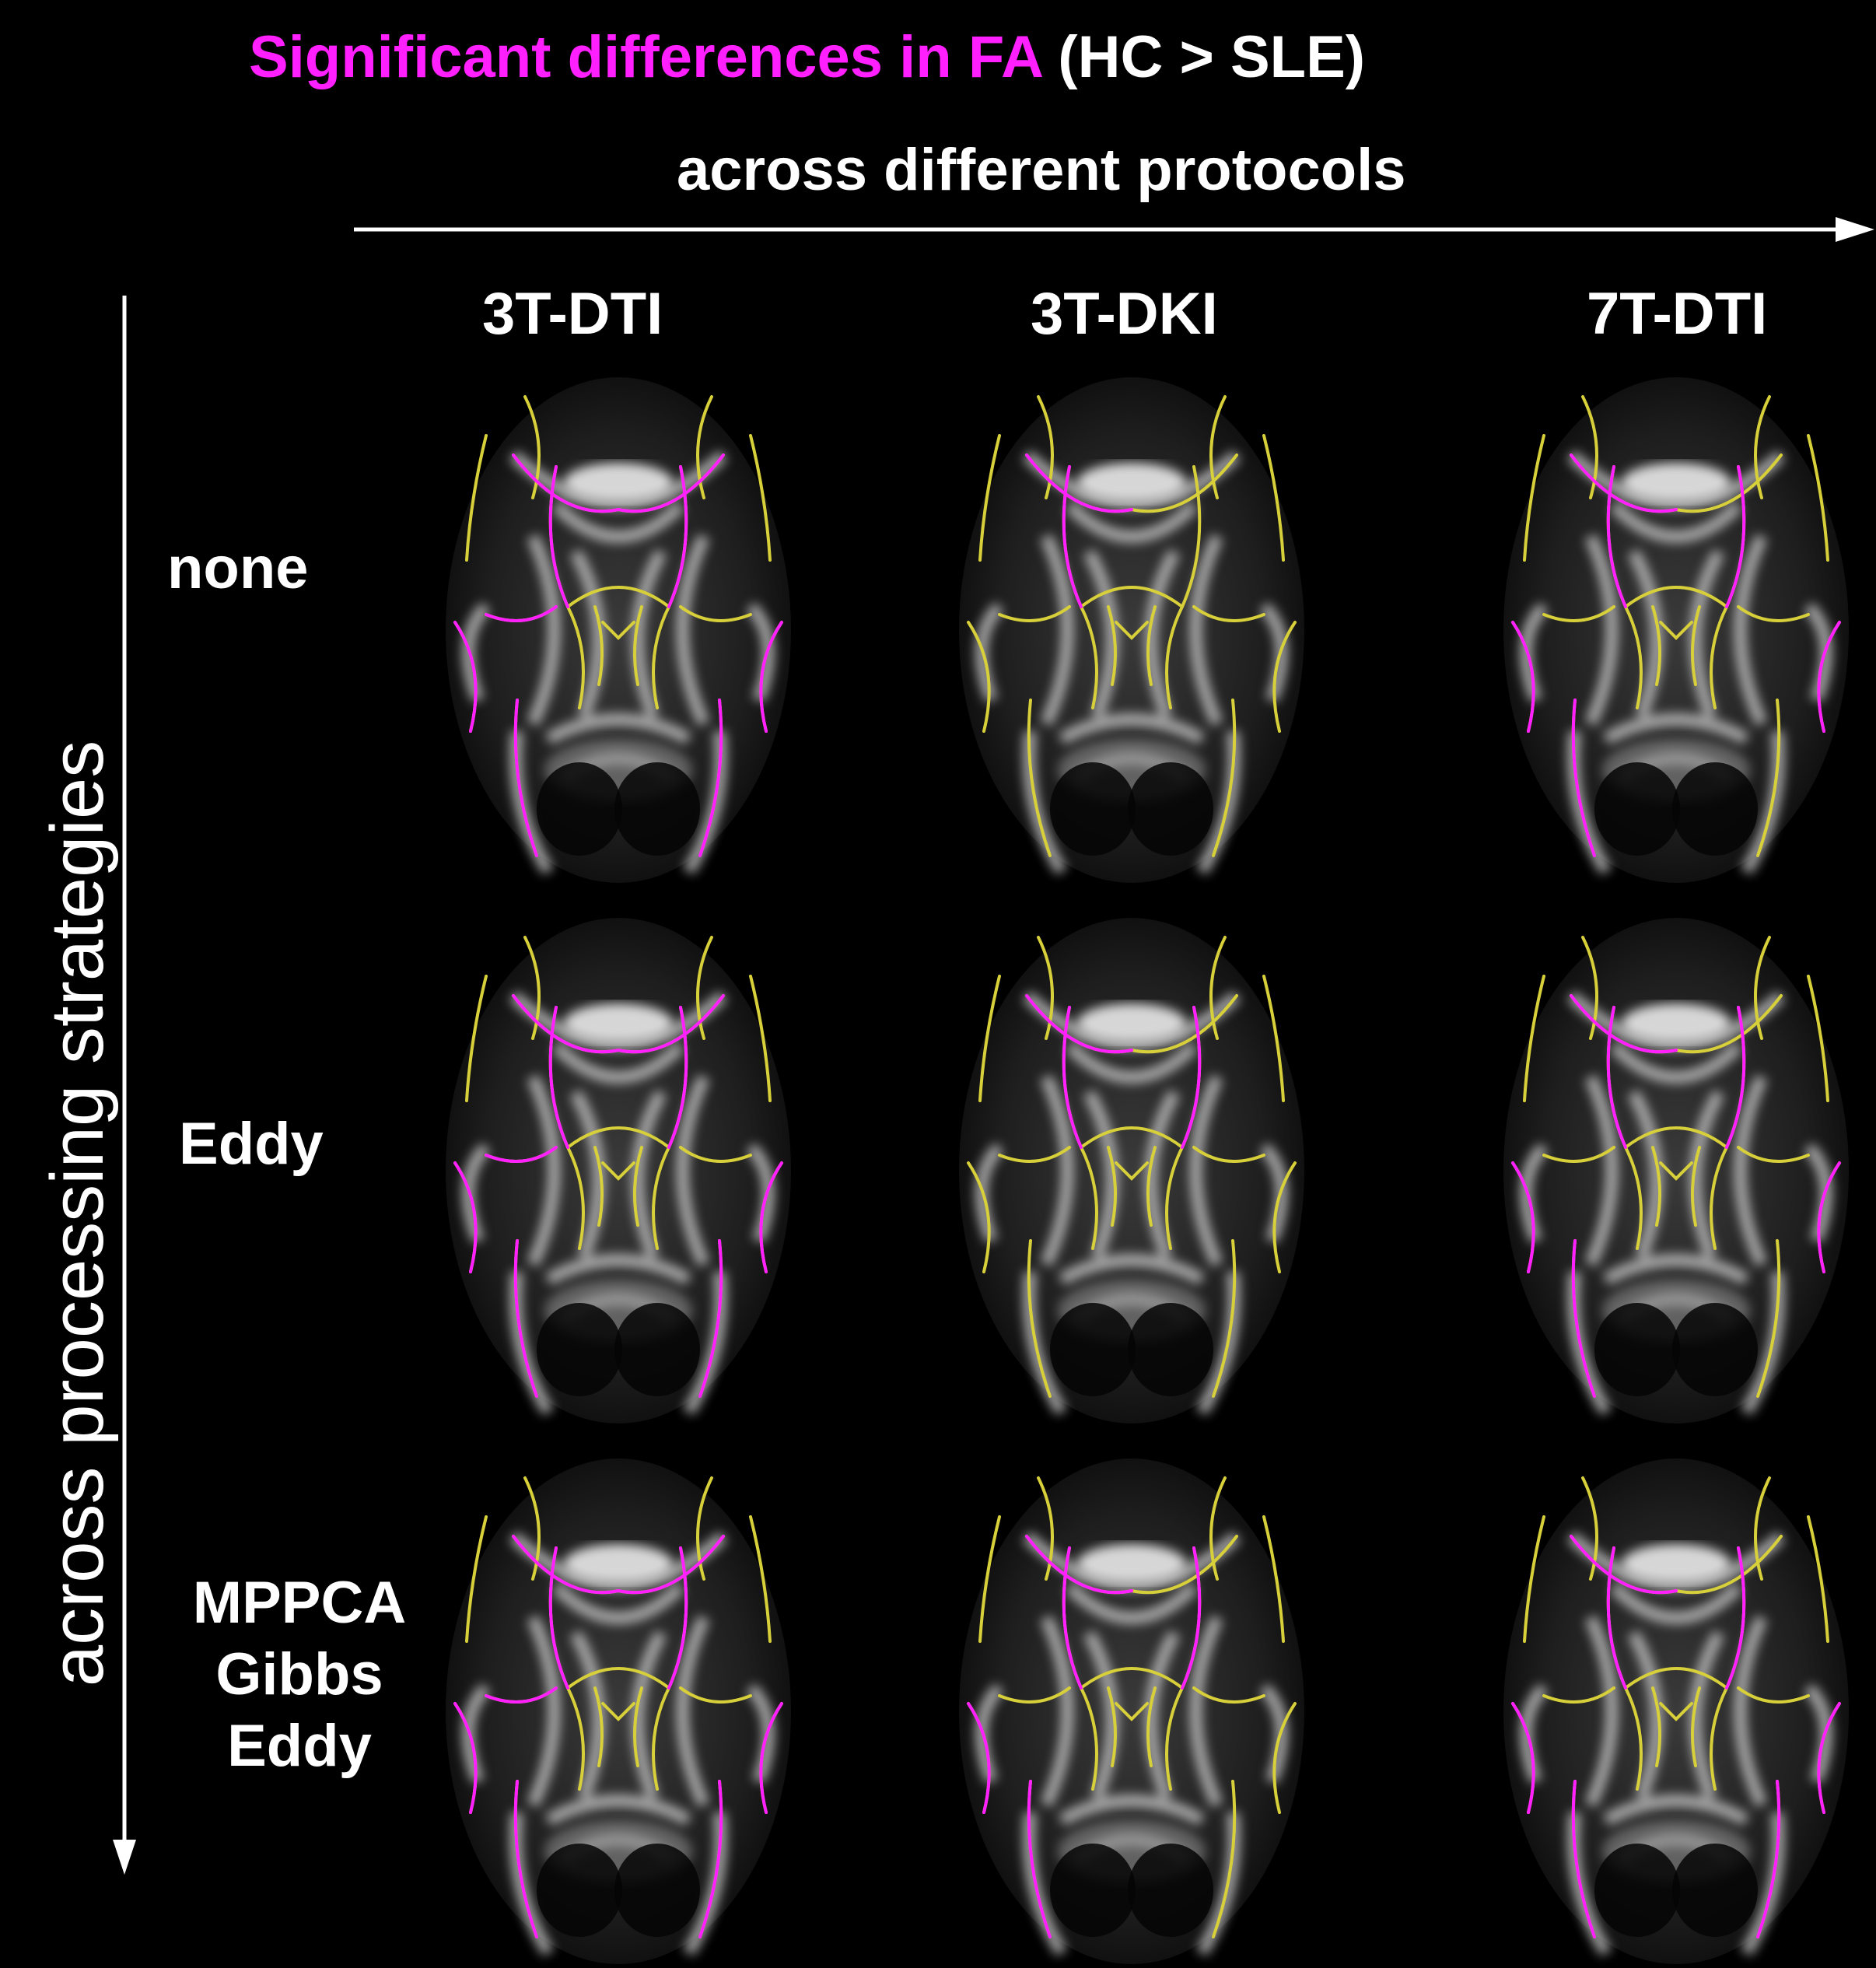 The height and width of the screenshot is (1968, 1876). I want to click on title-highlight: Significant differences in FA, so click(645, 57).